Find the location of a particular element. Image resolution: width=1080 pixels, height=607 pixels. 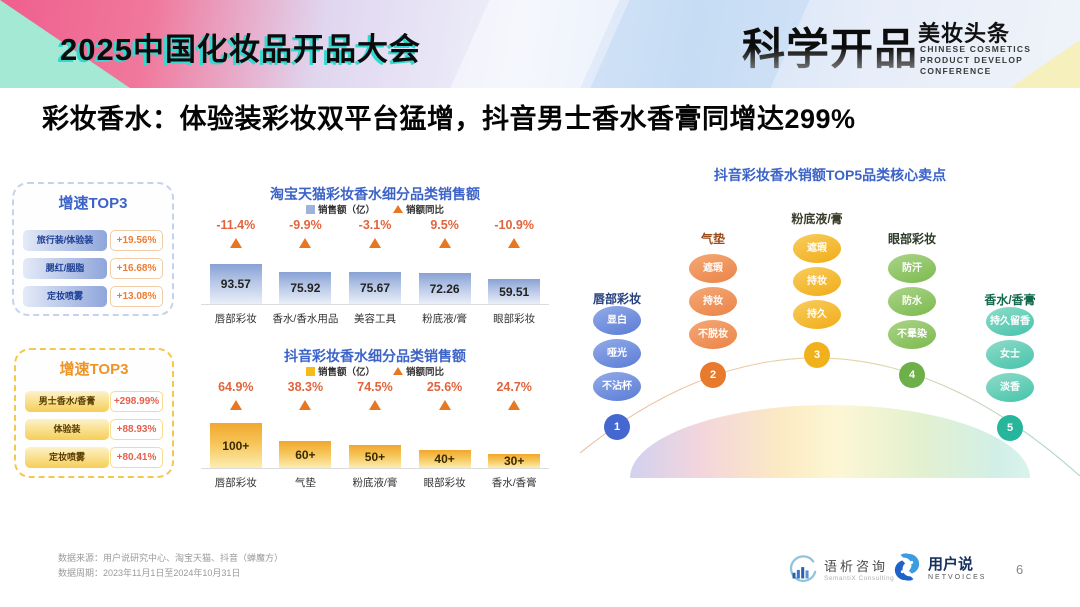

selling-point-bubble: 防水 is located at coordinates (912, 301).